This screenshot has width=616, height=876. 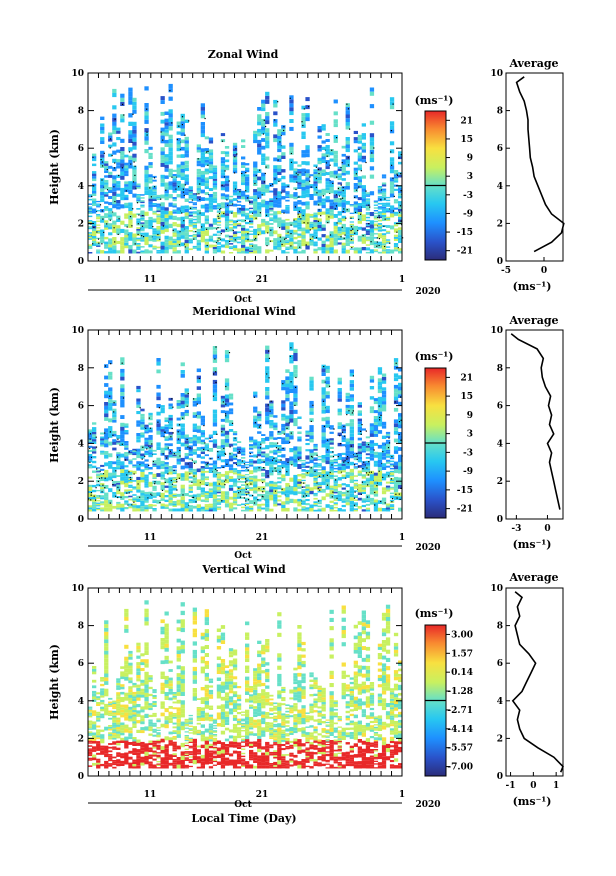 I want to click on colorbar-unit: (ms⁻¹), so click(x=434, y=100).